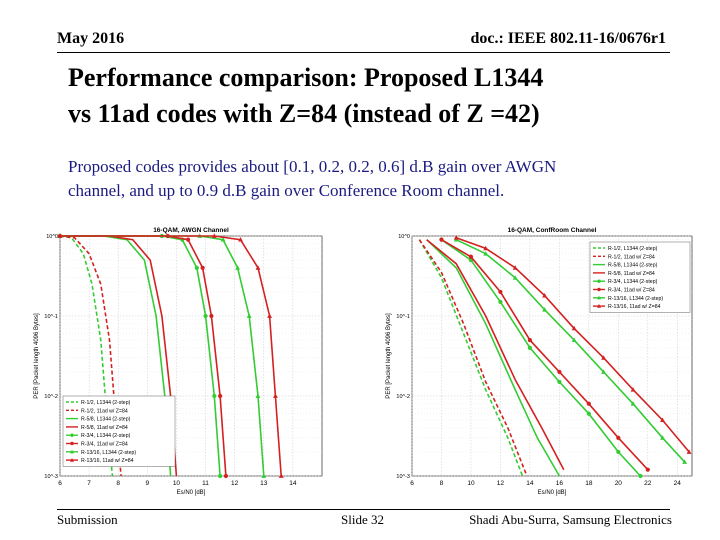  Describe the element at coordinates (412, 483) in the screenshot. I see `x-tick-label: 6` at that location.